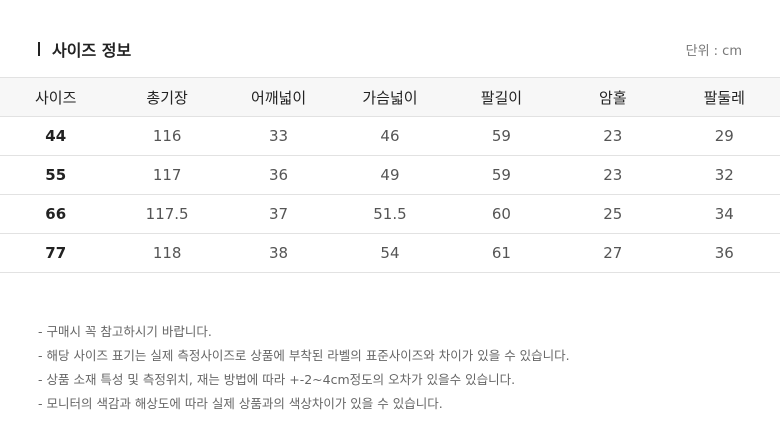  What do you see at coordinates (56, 214) in the screenshot?
I see `size-cell: 66` at bounding box center [56, 214].